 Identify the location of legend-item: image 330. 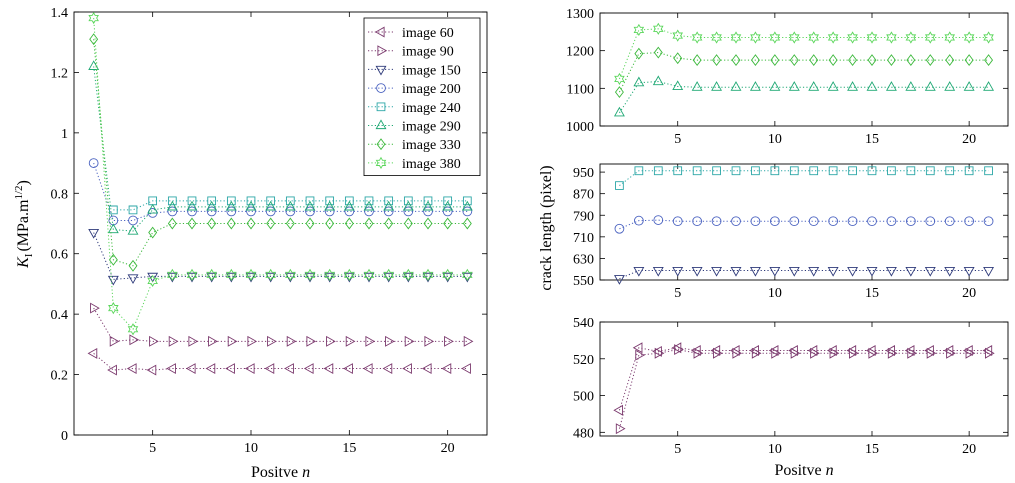
(414, 145).